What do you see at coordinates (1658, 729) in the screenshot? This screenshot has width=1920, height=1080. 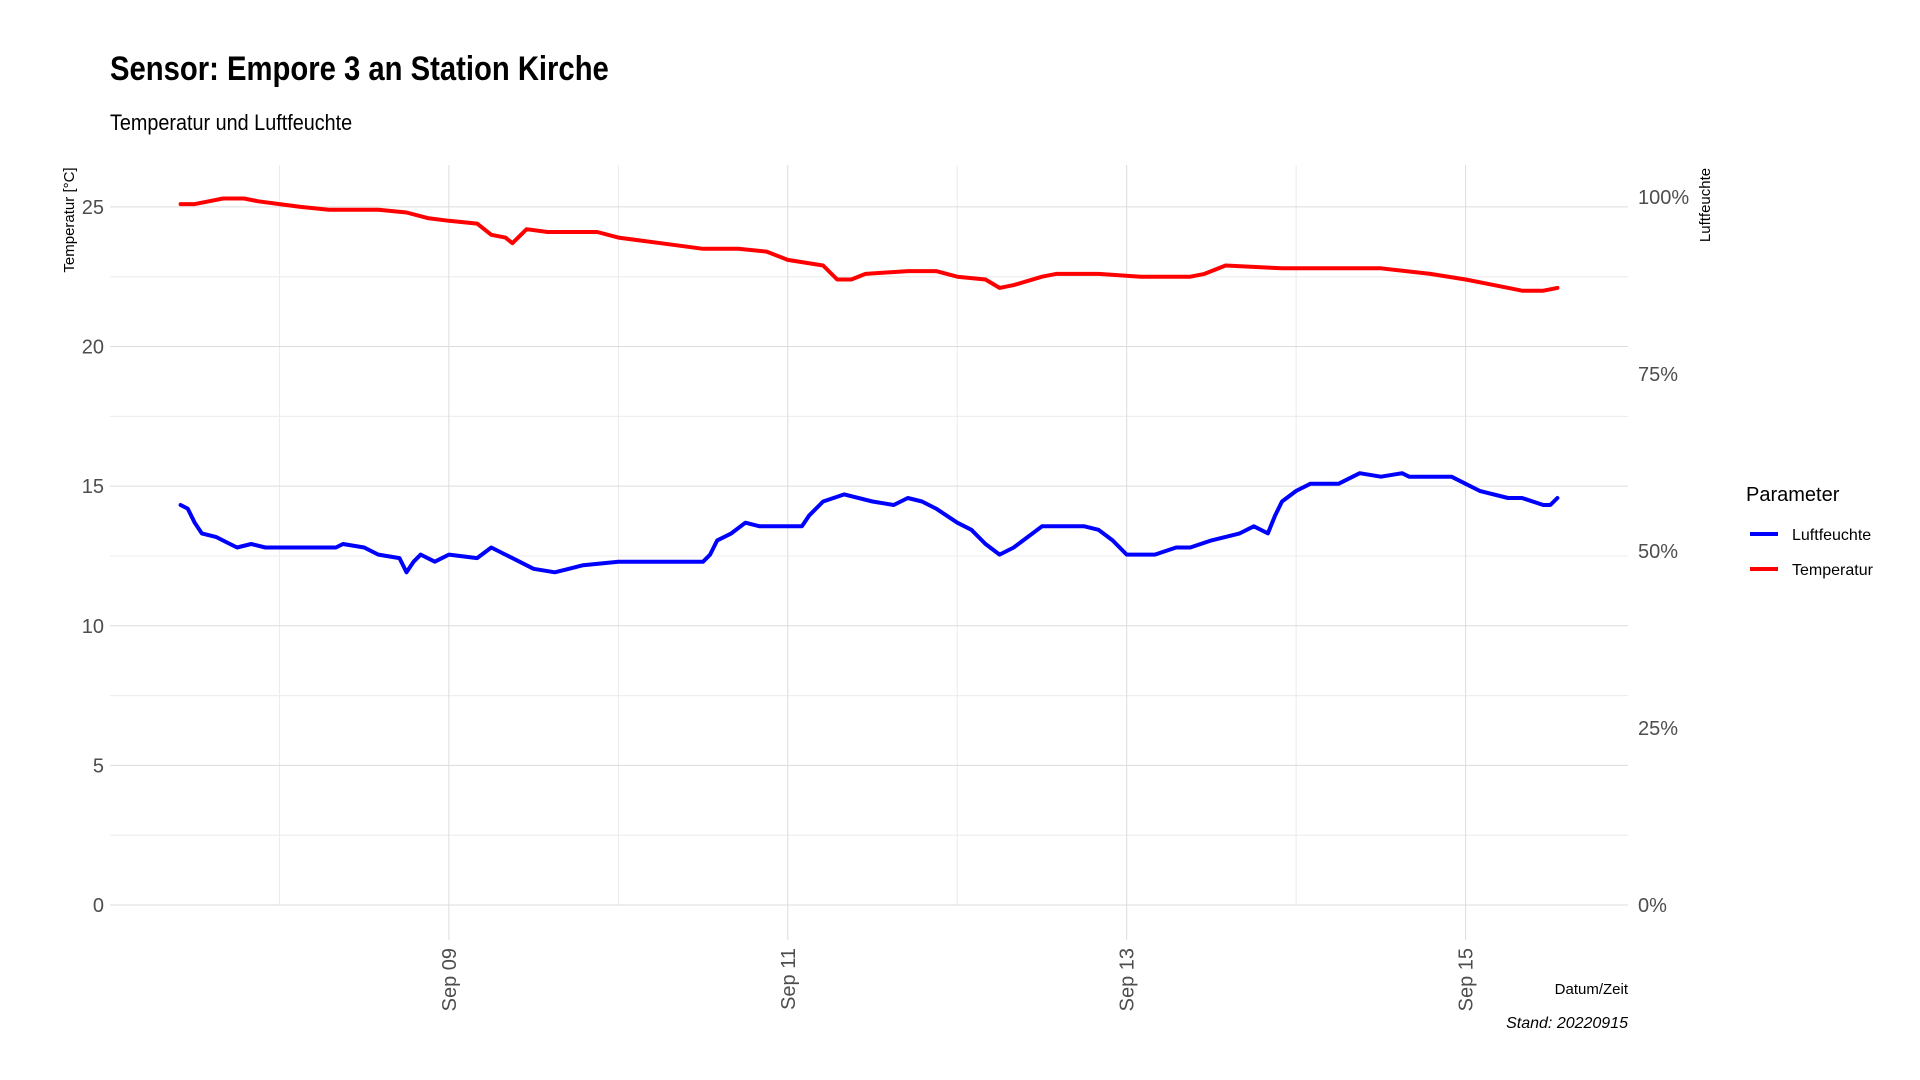 I see `y-tick-right-label: 25%` at bounding box center [1658, 729].